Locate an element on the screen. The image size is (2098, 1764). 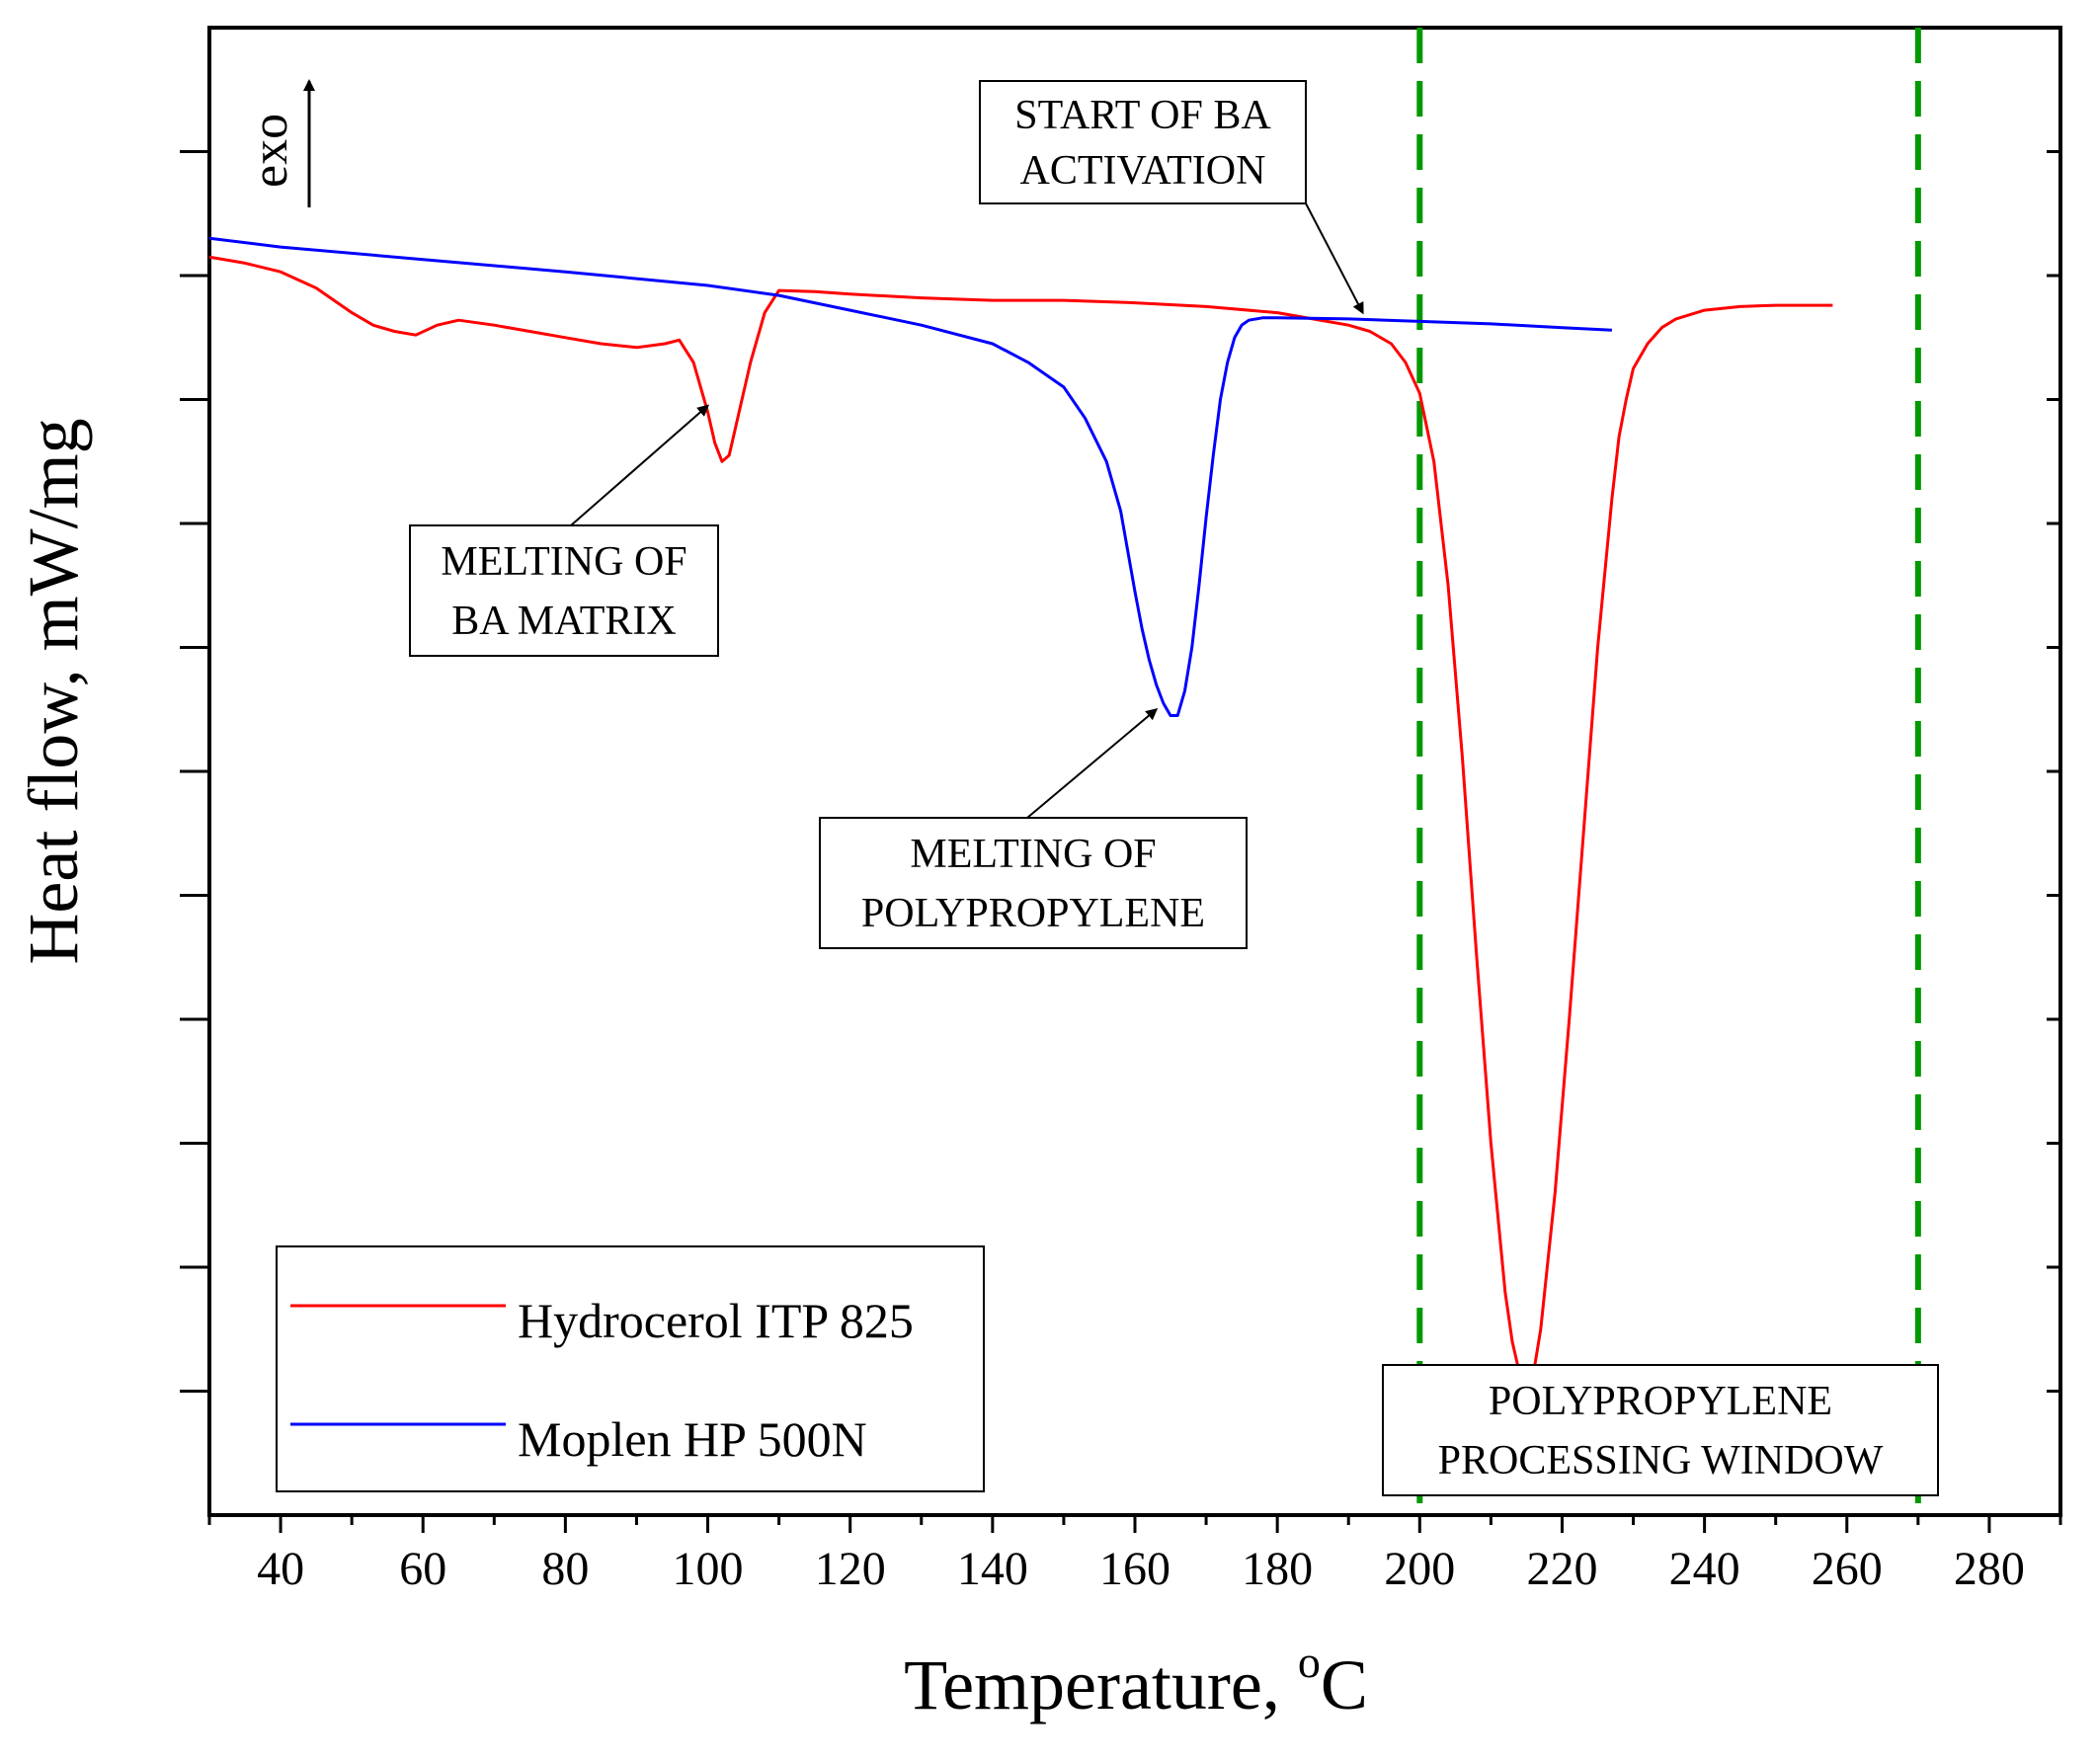
x-tick-labels: 40 60 80 100 120 140 160 180 200 220 240 260 280 is located at coordinates (1141, 1569).